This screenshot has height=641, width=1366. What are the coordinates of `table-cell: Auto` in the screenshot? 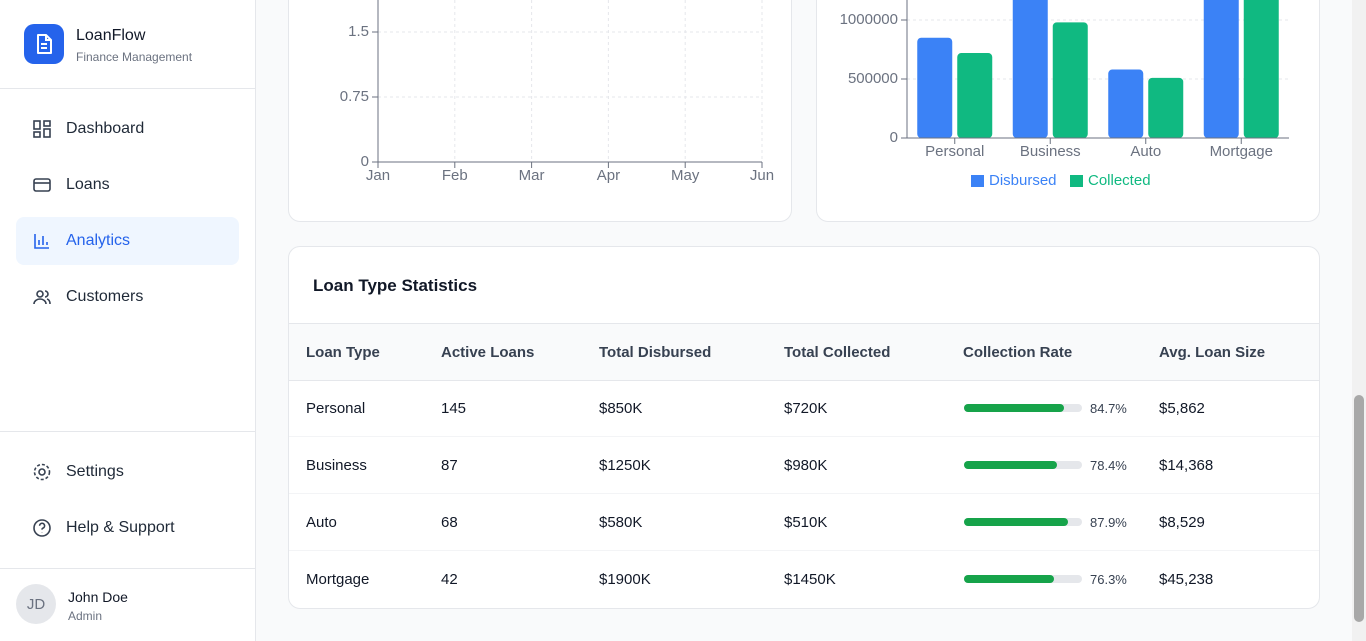 It's located at (321, 522).